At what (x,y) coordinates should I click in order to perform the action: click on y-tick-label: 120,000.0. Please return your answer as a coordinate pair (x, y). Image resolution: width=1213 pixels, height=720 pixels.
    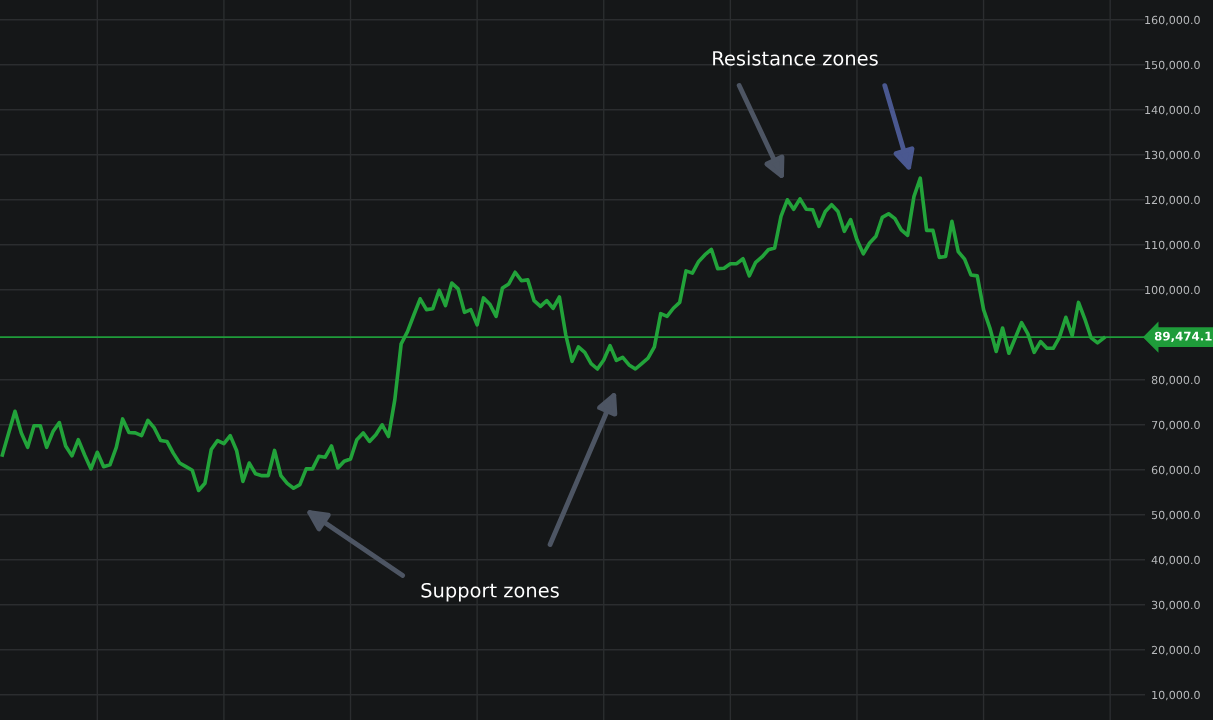
    Looking at the image, I should click on (1172, 200).